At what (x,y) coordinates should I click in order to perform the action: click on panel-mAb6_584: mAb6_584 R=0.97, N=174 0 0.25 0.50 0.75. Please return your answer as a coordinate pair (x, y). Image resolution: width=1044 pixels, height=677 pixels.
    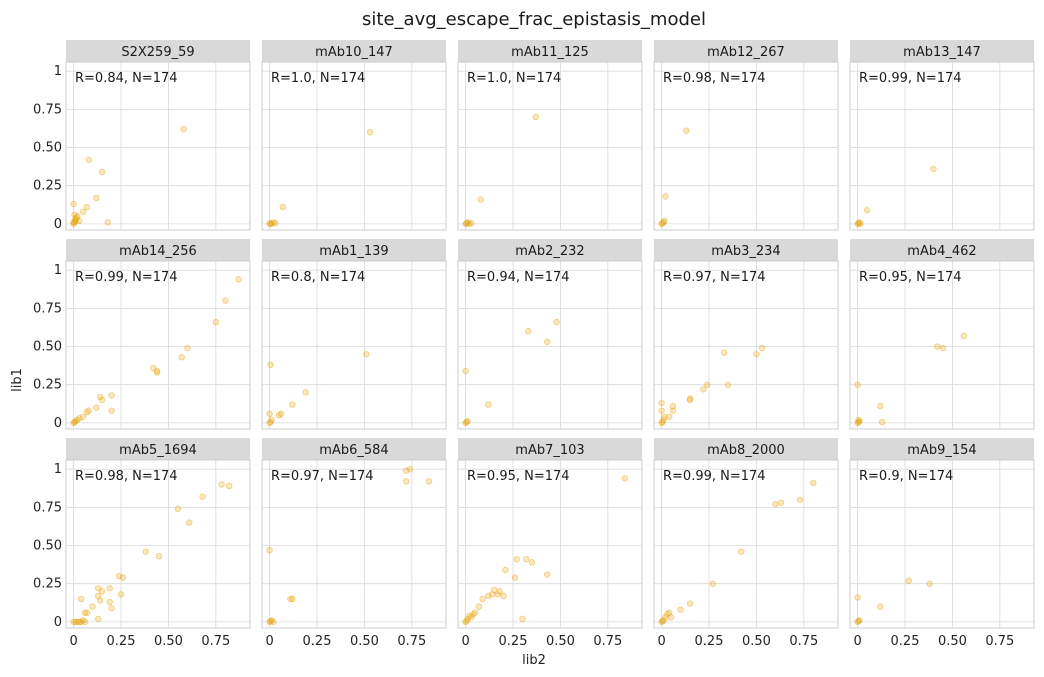
    Looking at the image, I should click on (354, 543).